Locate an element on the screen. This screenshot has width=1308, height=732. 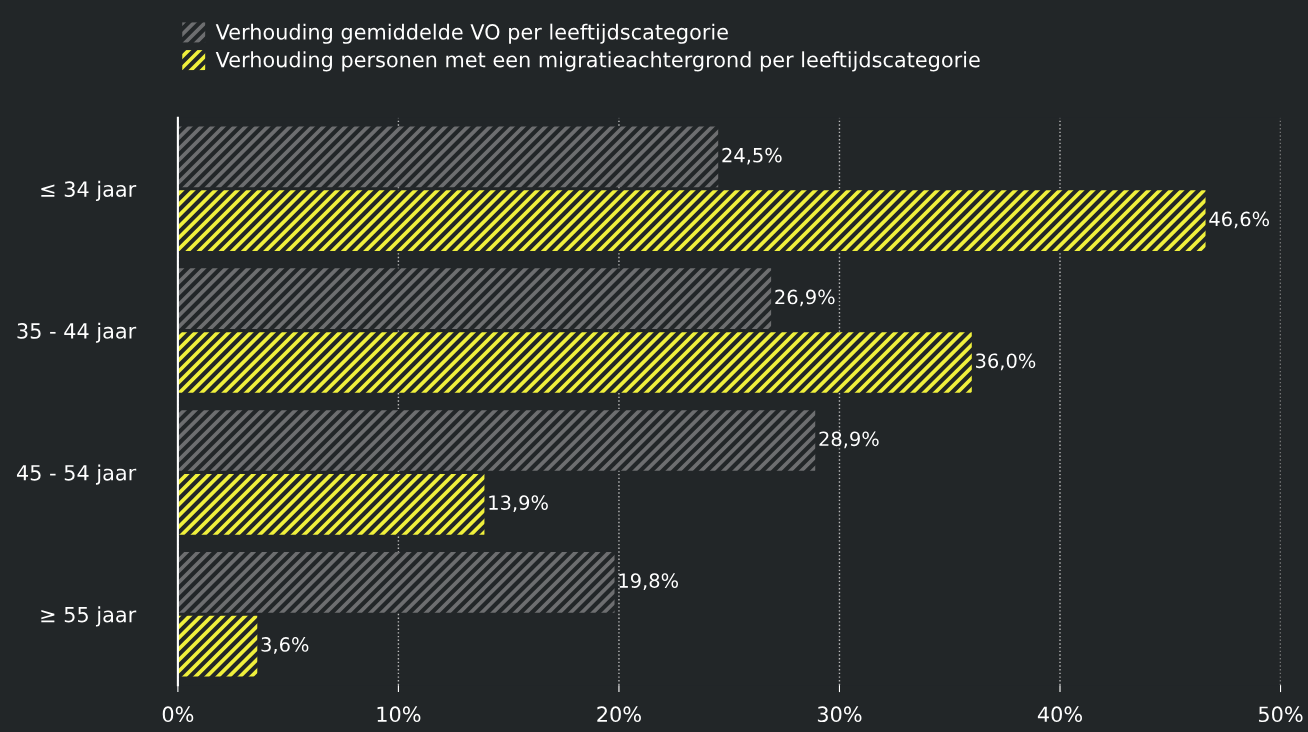
x-tick-label: 30% is located at coordinates (839, 714).